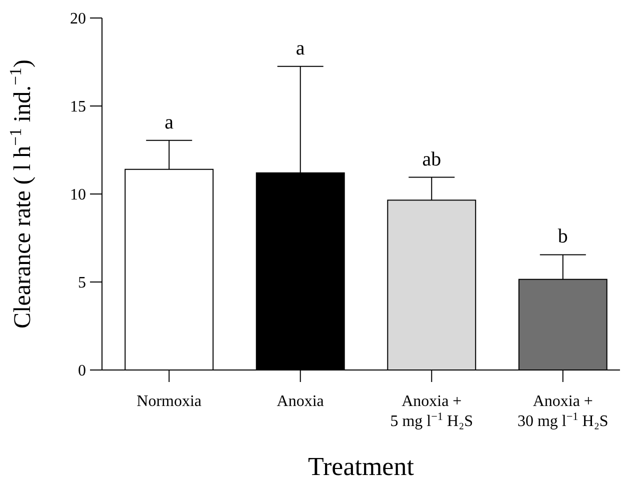  Describe the element at coordinates (78, 107) in the screenshot. I see `y-tick-label: 15` at that location.